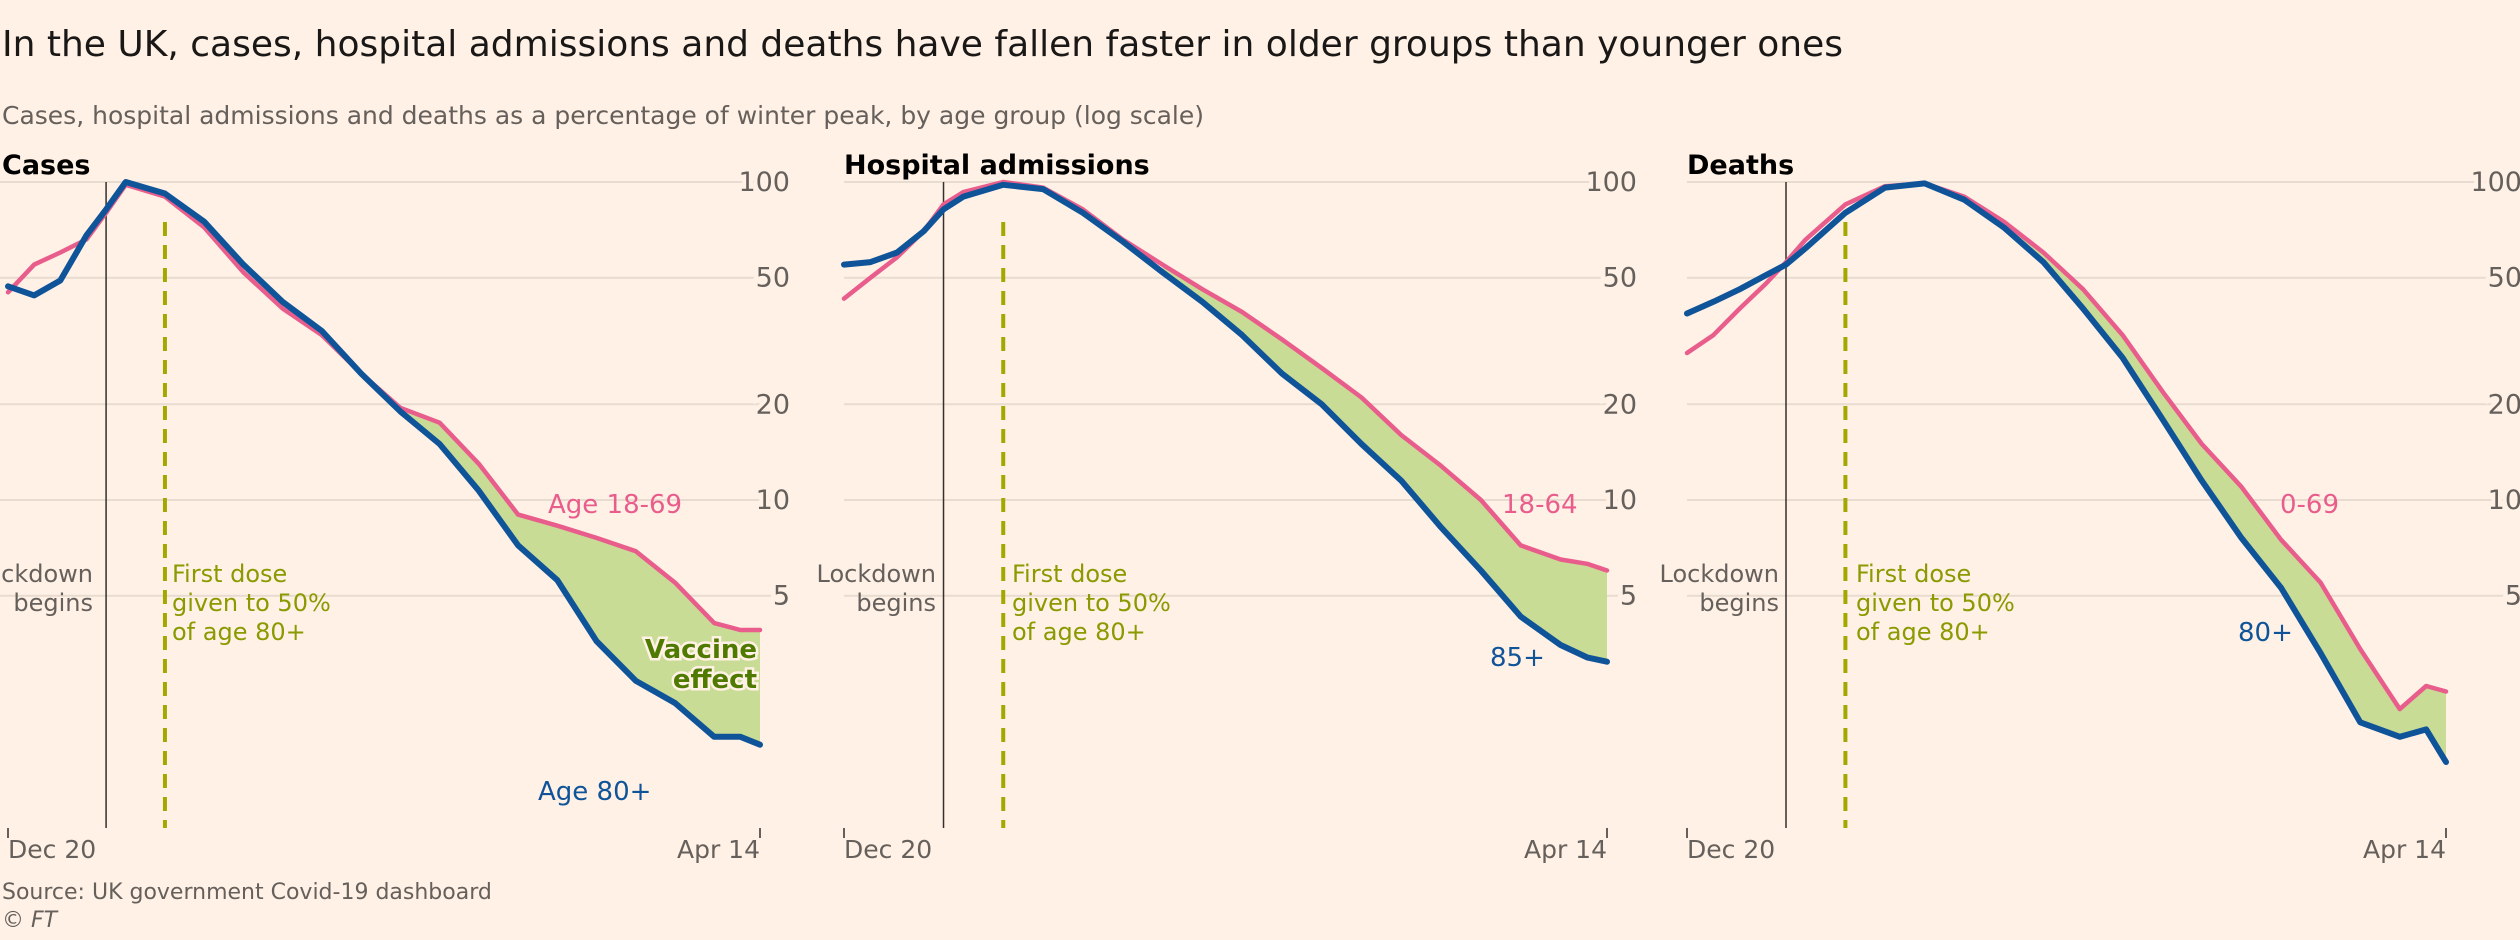  What do you see at coordinates (1740, 165) in the screenshot?
I see `panel-title: Deaths` at bounding box center [1740, 165].